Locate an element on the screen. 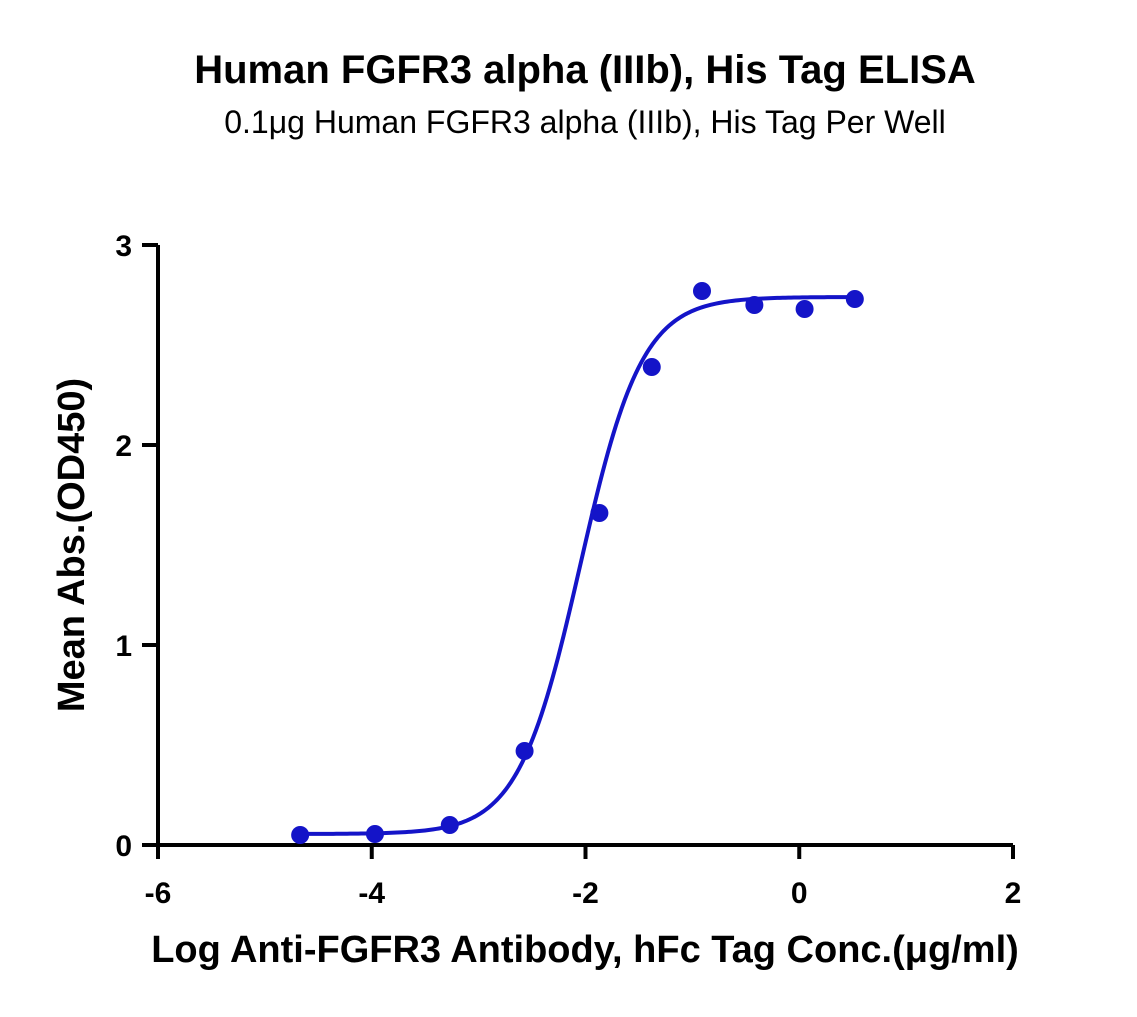 This screenshot has height=1017, width=1137. chart-title: Human FGFR3 alpha (IIIb), His Tag ELISA is located at coordinates (585, 70).